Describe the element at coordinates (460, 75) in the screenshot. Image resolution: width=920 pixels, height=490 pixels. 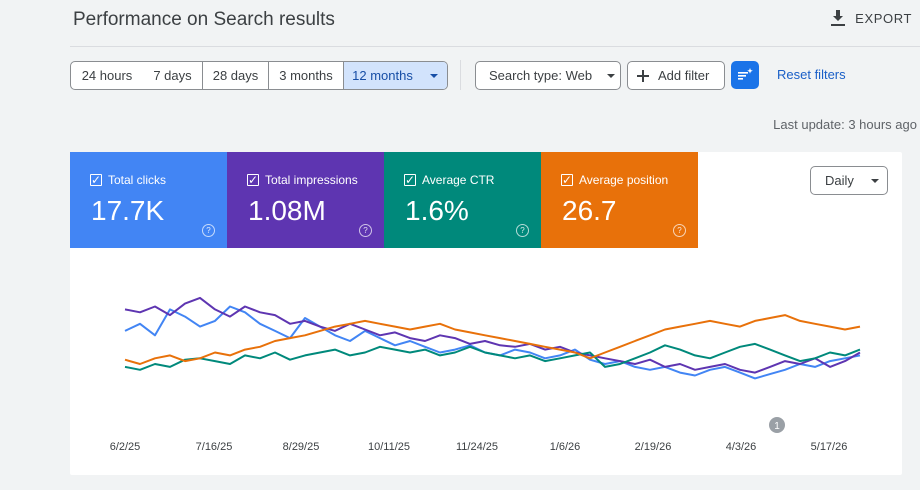
I see `filters-divider` at that location.